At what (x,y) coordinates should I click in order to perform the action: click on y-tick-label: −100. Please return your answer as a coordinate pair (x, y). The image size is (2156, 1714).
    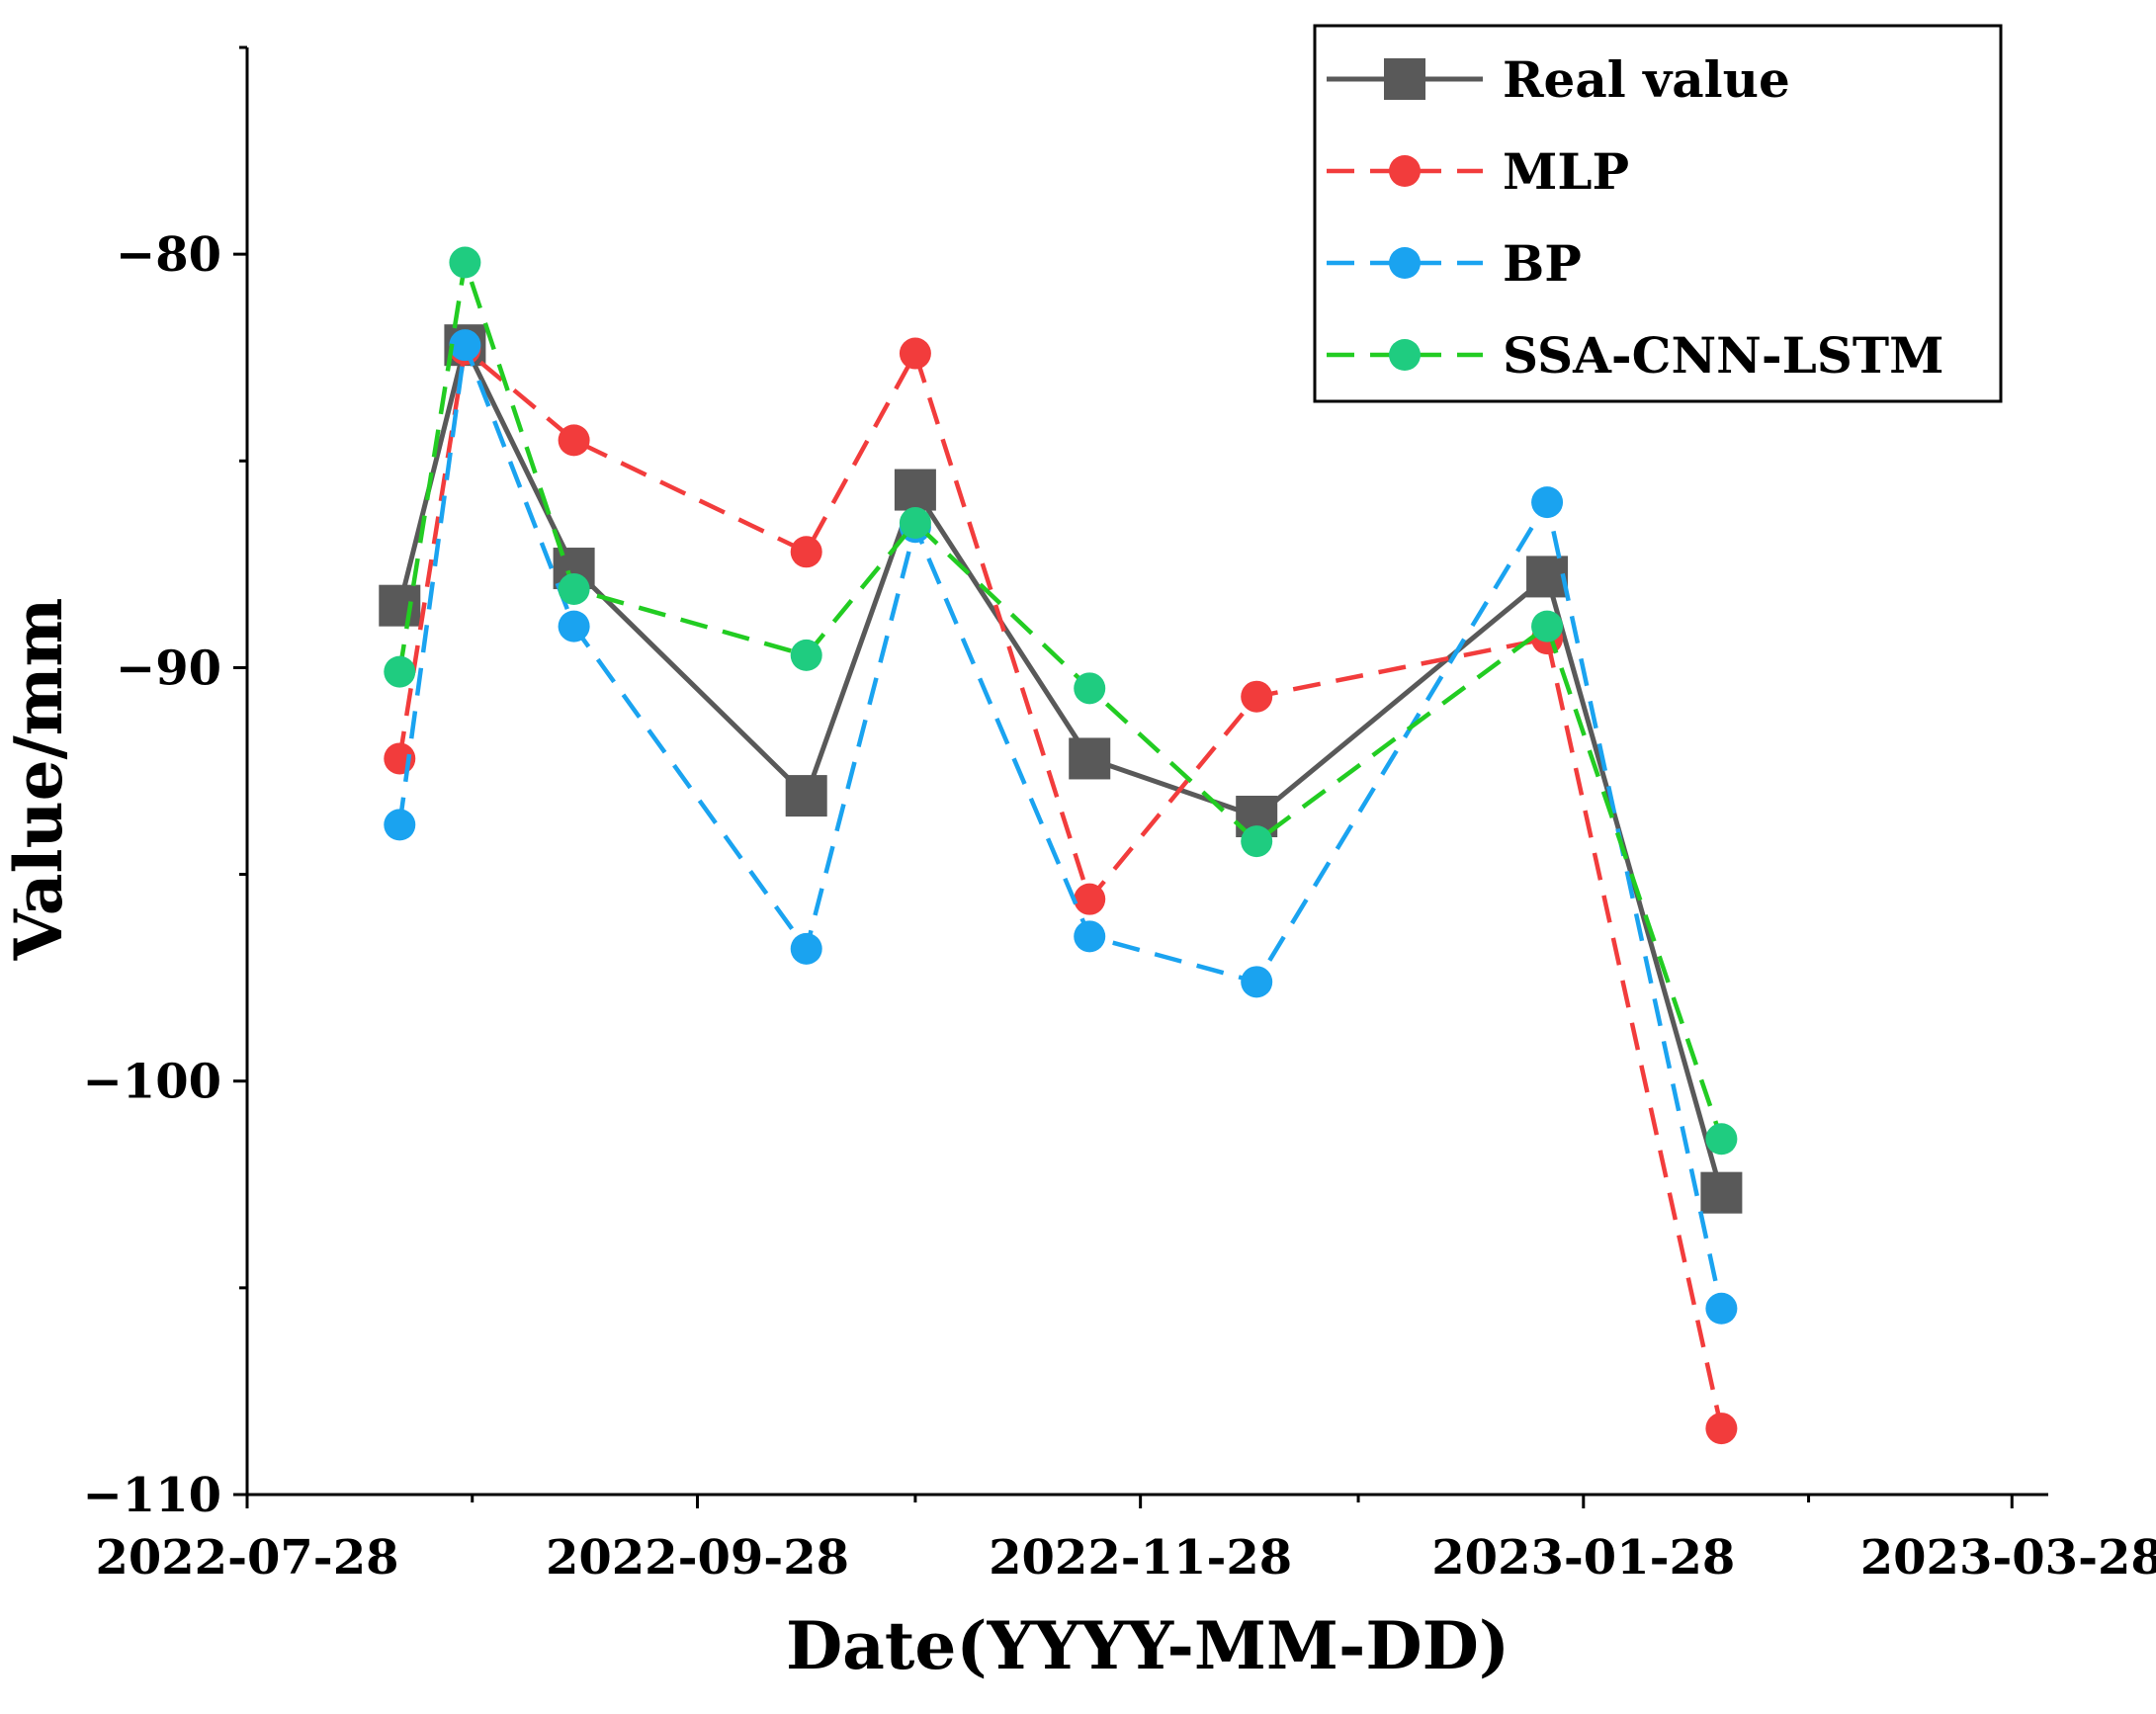
    Looking at the image, I should click on (152, 1082).